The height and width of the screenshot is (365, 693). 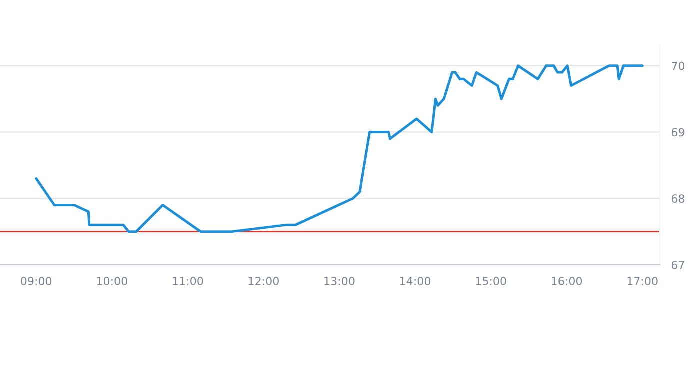 I want to click on x-tick-label: 14:00, so click(x=415, y=281).